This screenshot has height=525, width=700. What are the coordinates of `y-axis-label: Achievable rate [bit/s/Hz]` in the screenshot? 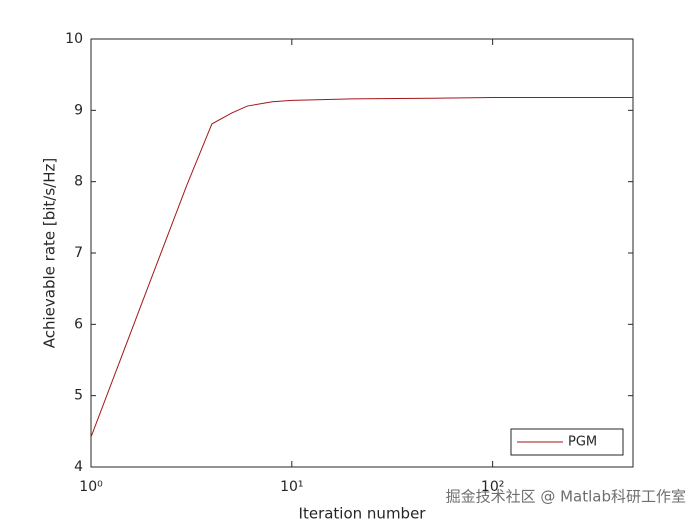 It's located at (50, 253).